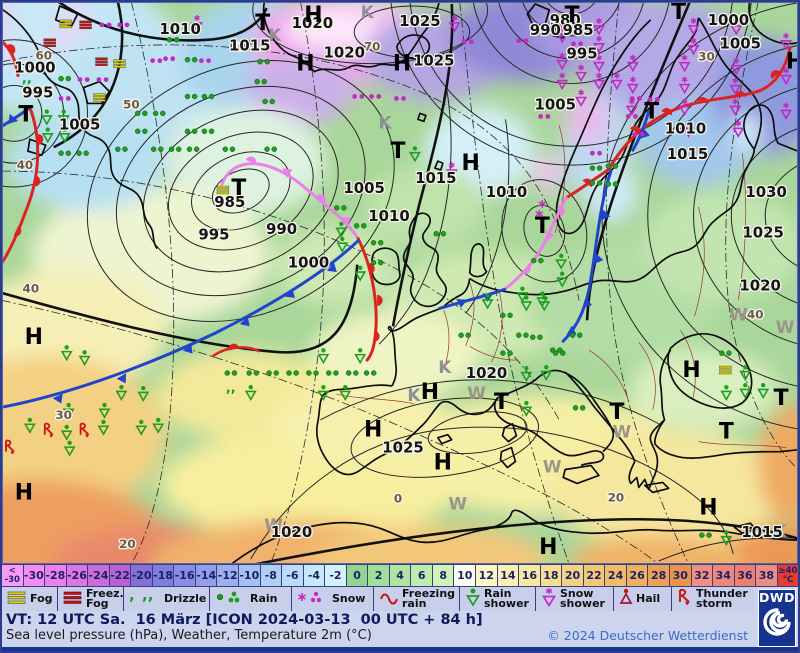 This screenshot has height=653, width=800. What do you see at coordinates (473, 599) in the screenshot?
I see `rain-shower-icon` at bounding box center [473, 599].